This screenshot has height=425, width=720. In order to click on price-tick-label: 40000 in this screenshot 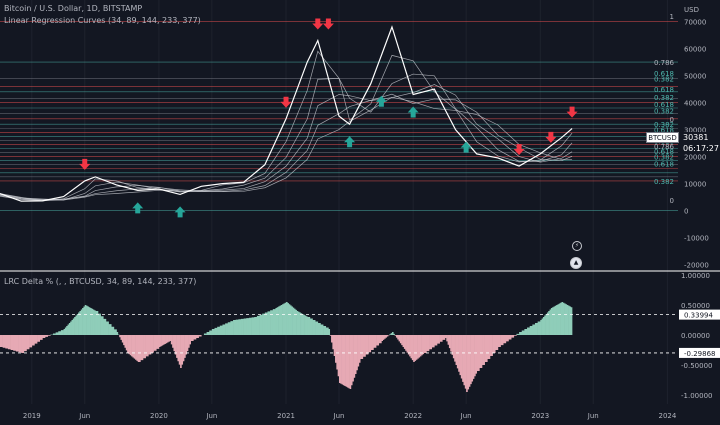, I will do `click(695, 104)`.